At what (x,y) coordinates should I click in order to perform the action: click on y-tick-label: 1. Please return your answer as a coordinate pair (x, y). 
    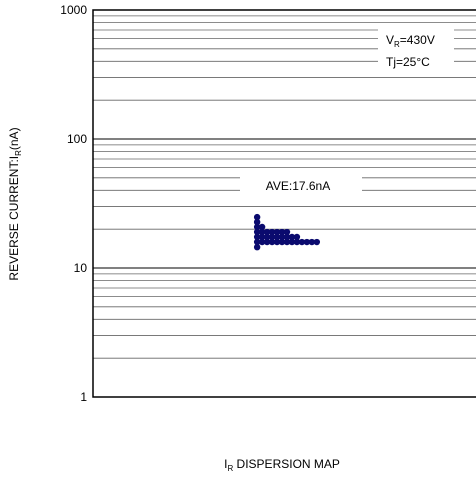
    Looking at the image, I should click on (83, 397).